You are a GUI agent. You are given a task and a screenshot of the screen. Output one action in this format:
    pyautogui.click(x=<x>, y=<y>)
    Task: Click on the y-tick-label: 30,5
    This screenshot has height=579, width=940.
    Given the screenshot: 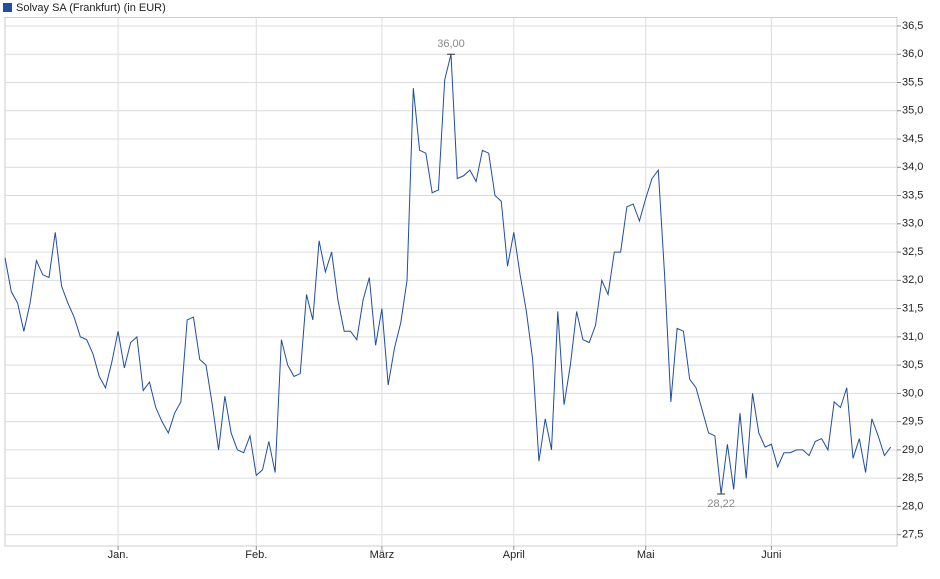 What is the action you would take?
    pyautogui.click(x=912, y=365)
    